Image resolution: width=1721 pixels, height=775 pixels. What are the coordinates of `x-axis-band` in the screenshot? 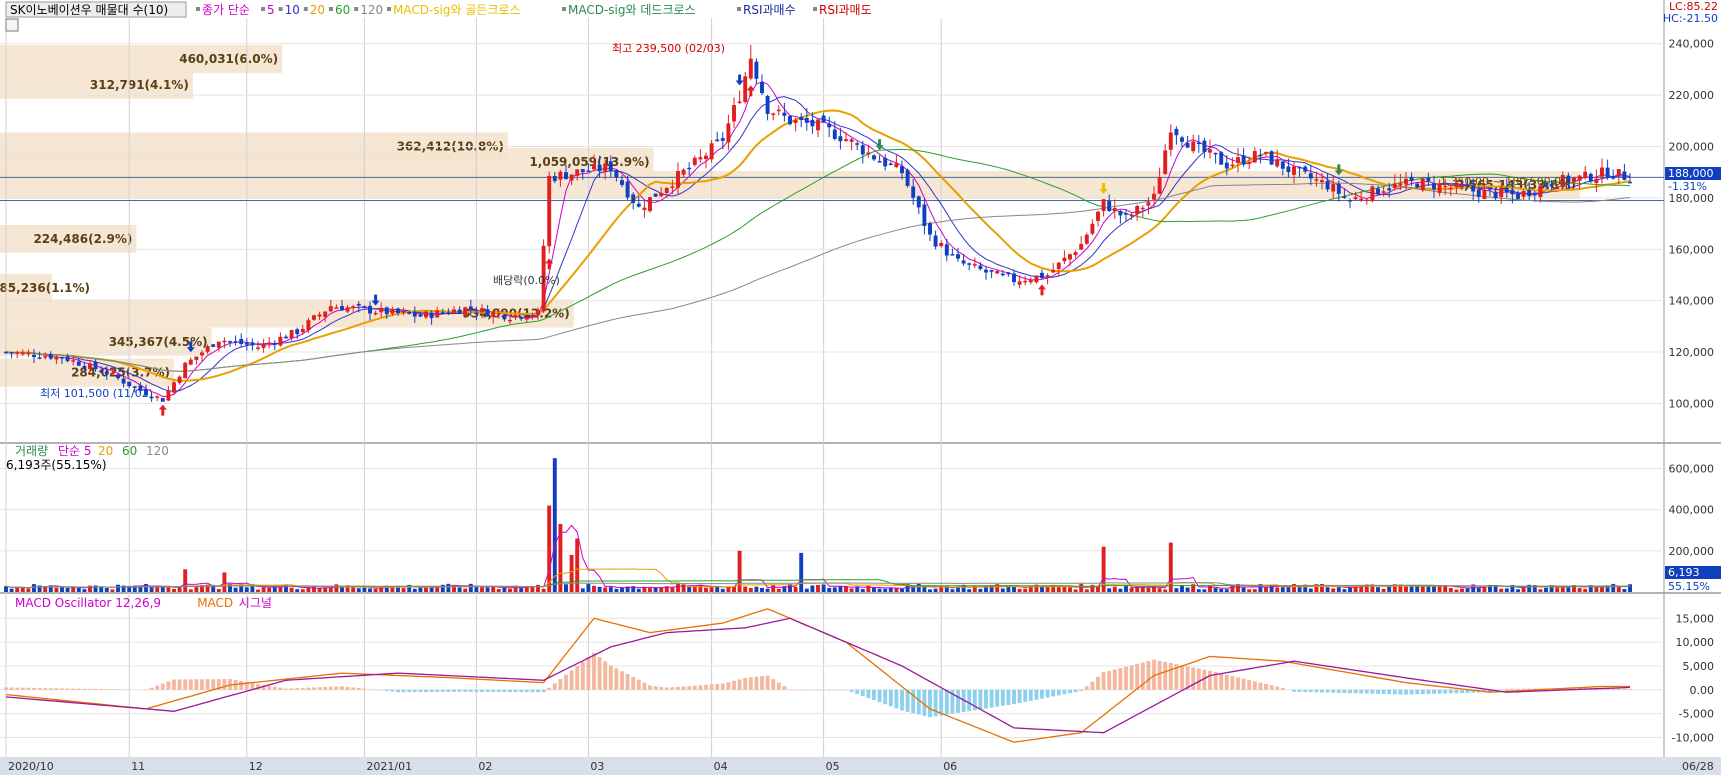 It's located at (860, 766).